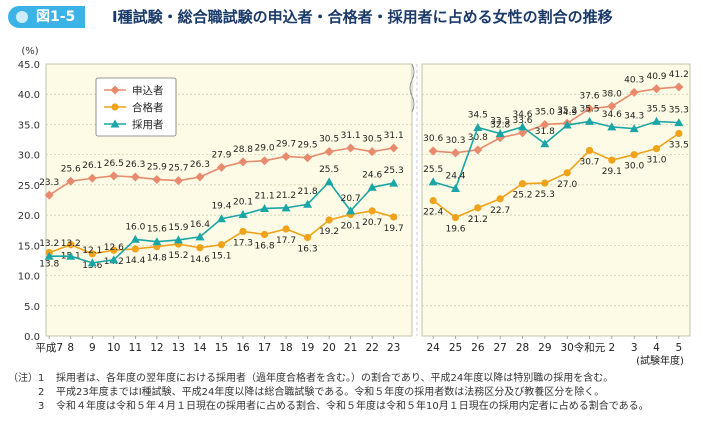 This screenshot has width=703, height=428. What do you see at coordinates (157, 167) in the screenshot?
I see `data-label: 25.9` at bounding box center [157, 167].